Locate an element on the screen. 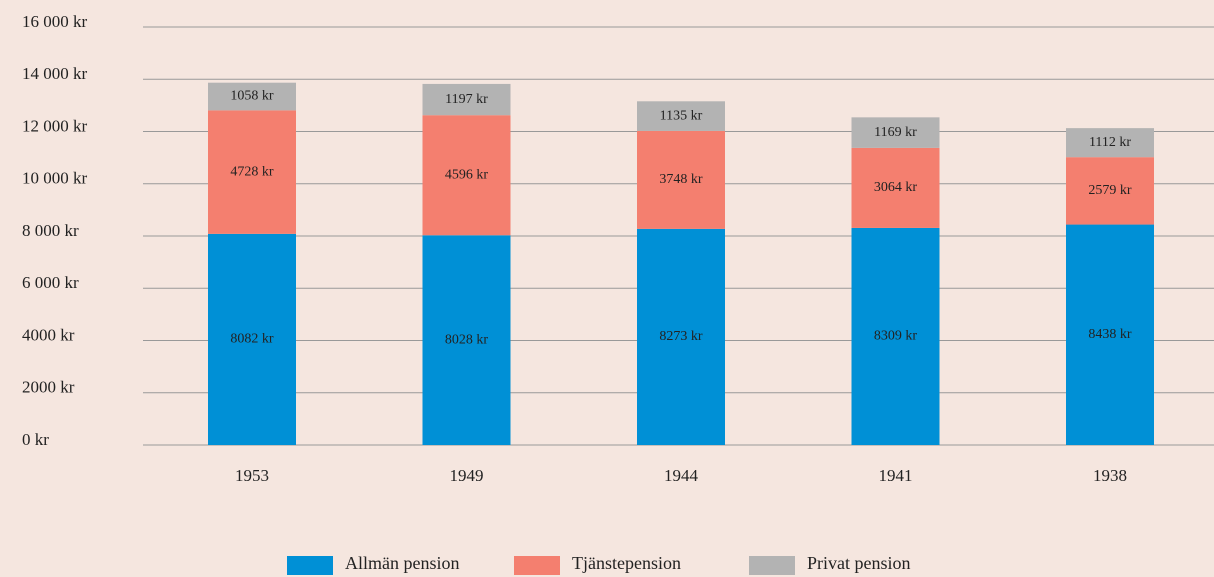 This screenshot has width=1214, height=577. data-label: 8309 kr is located at coordinates (896, 336).